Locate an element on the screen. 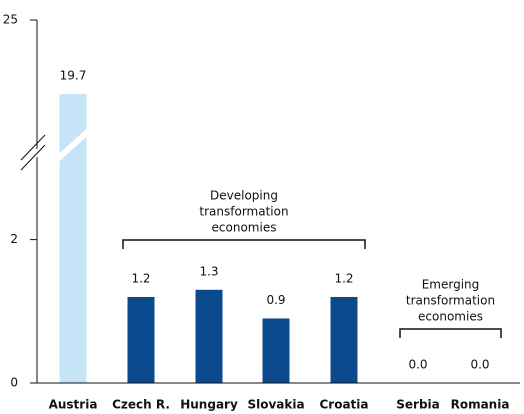 The height and width of the screenshot is (414, 524). y-tick-label: 0 is located at coordinates (14, 383).